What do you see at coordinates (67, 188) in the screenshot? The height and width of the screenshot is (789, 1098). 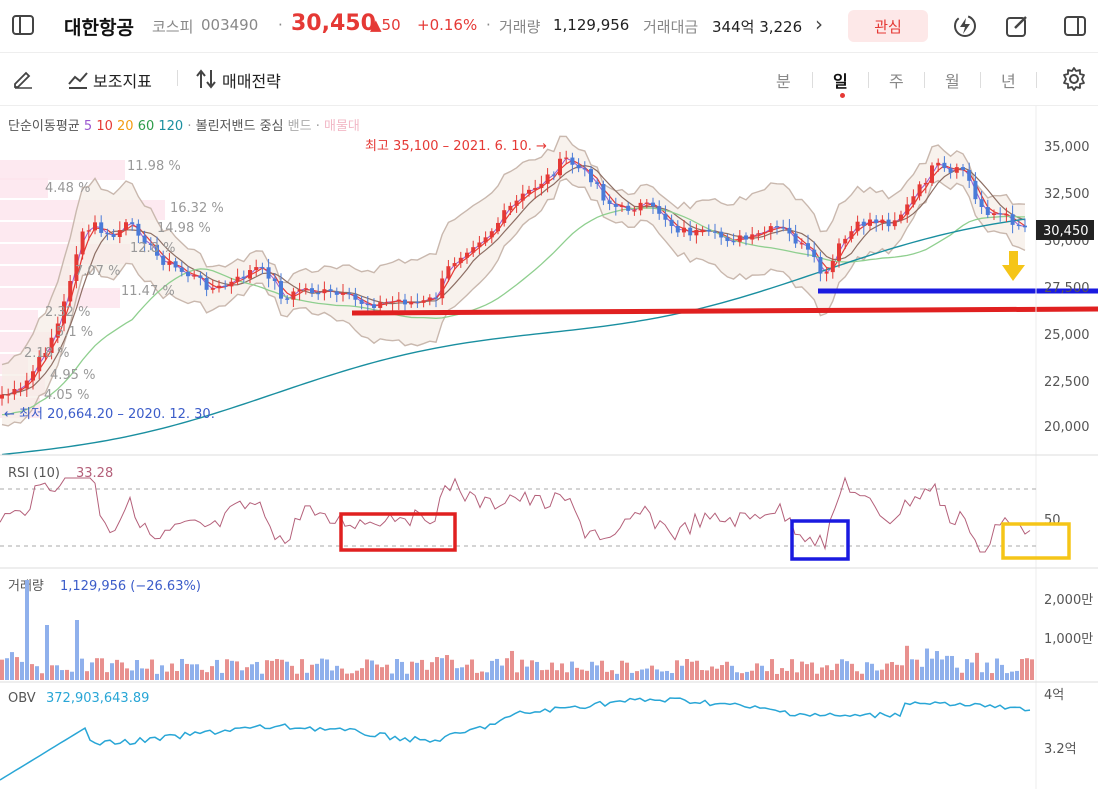 I see `volume-profile-pct: 4.48 %` at bounding box center [67, 188].